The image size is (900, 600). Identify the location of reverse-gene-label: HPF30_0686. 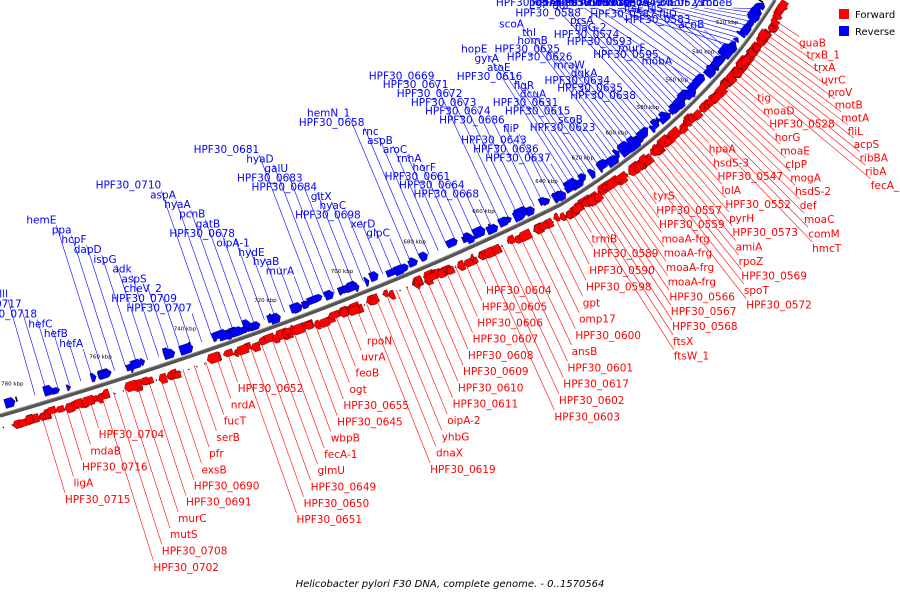
(472, 120).